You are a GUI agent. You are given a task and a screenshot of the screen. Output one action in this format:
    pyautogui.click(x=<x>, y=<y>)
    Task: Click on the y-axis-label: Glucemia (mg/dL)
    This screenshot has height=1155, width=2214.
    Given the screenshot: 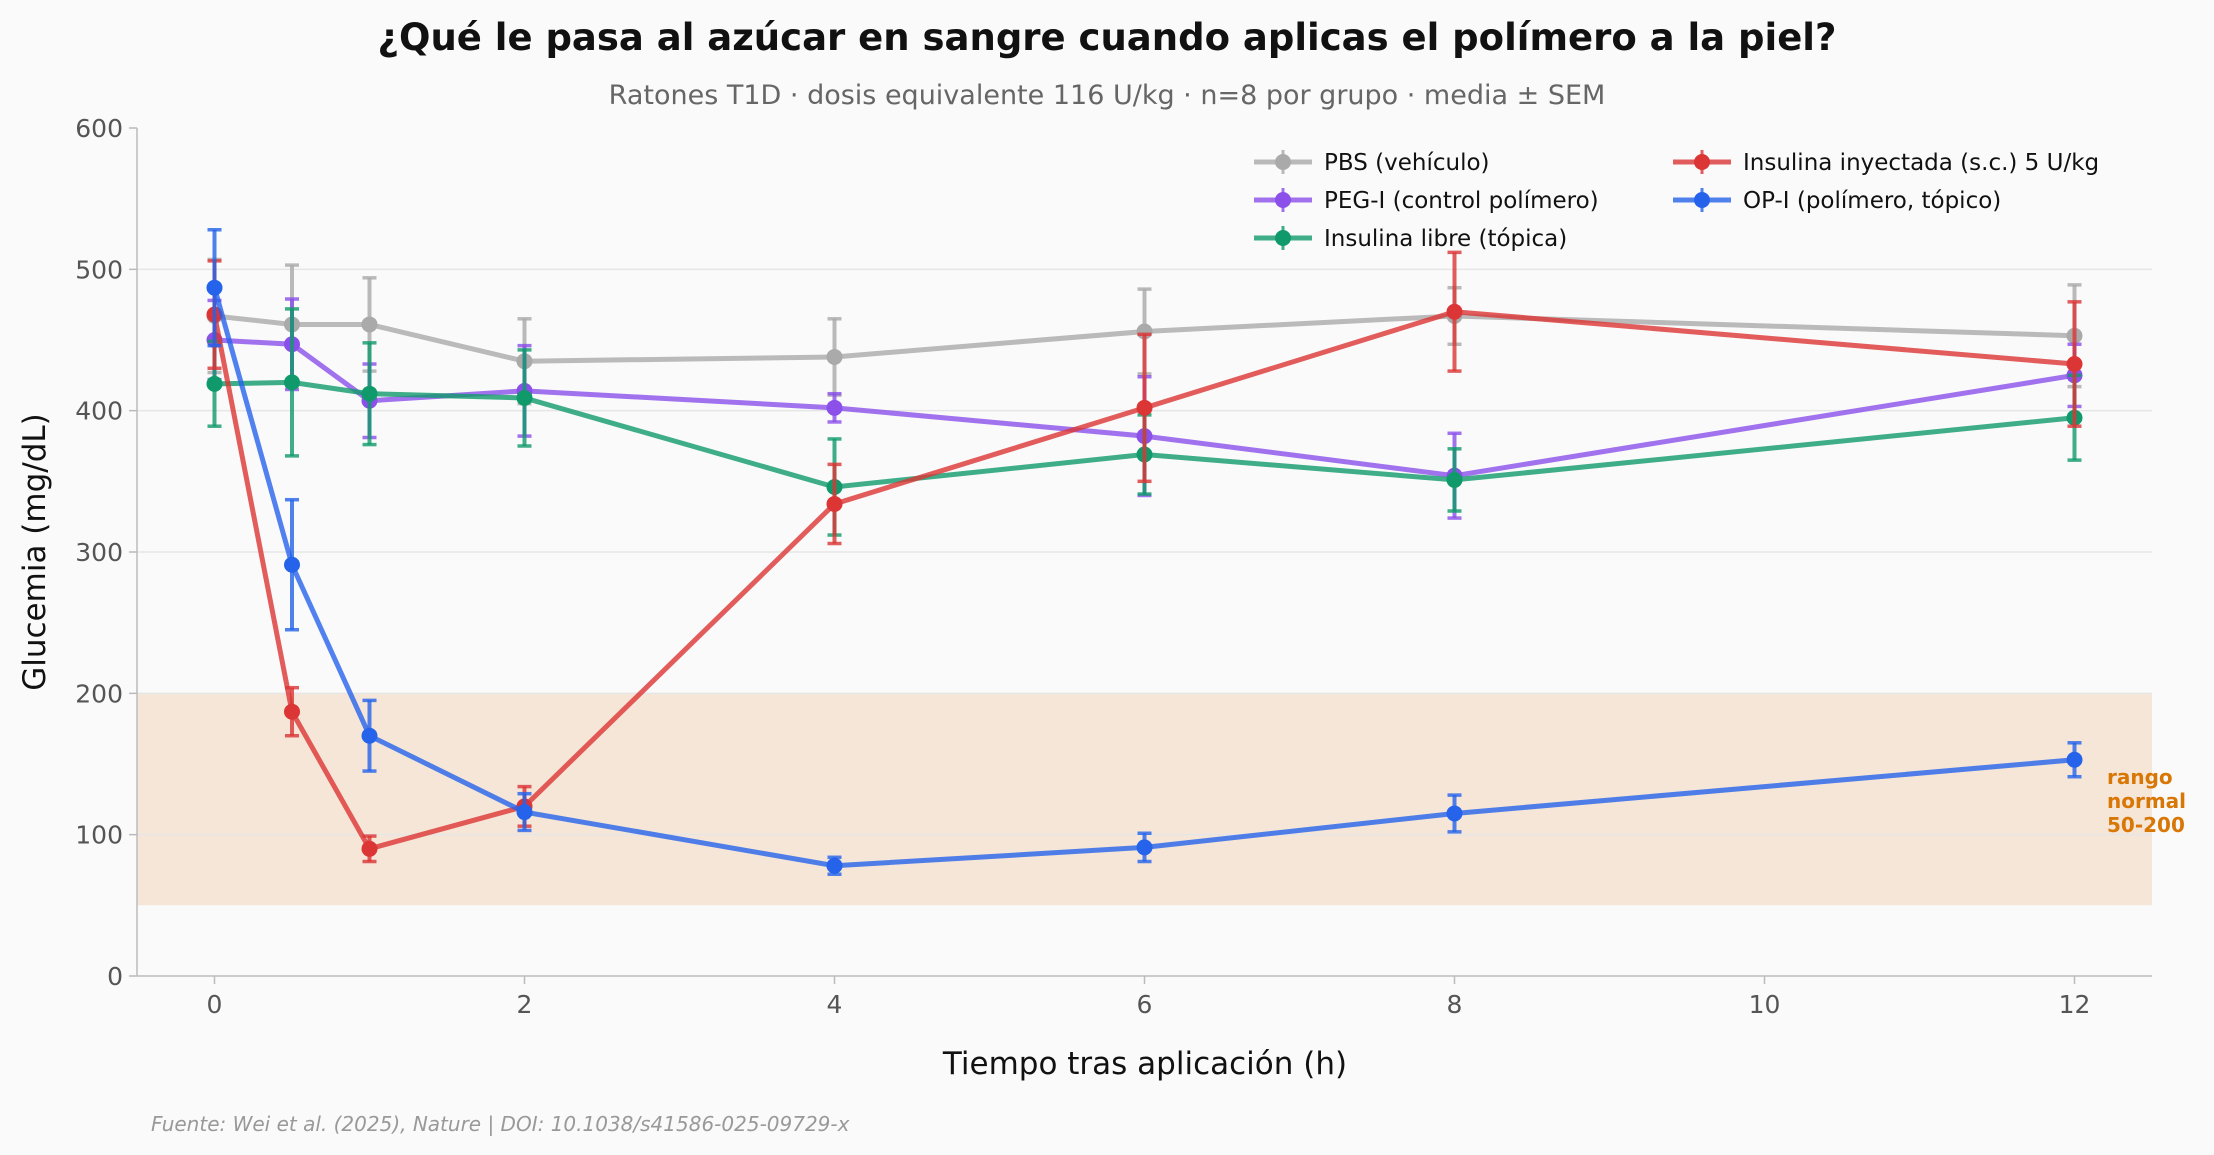 What is the action you would take?
    pyautogui.click(x=35, y=552)
    